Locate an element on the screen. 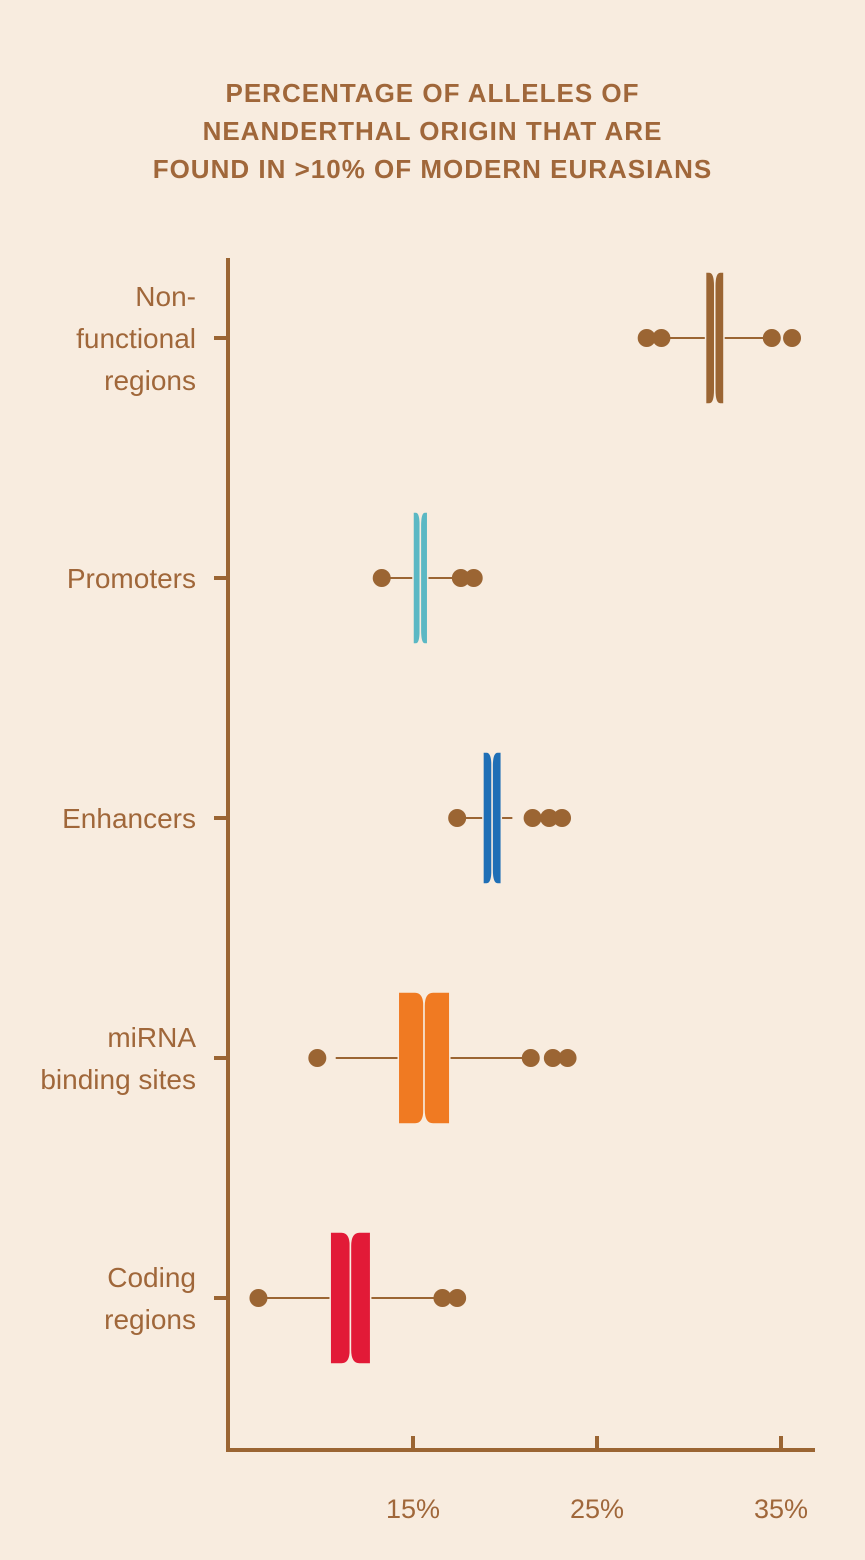 The height and width of the screenshot is (1560, 865). chart-title-line-2: NEANDERTHAL ORIGIN THAT ARE is located at coordinates (432, 131).